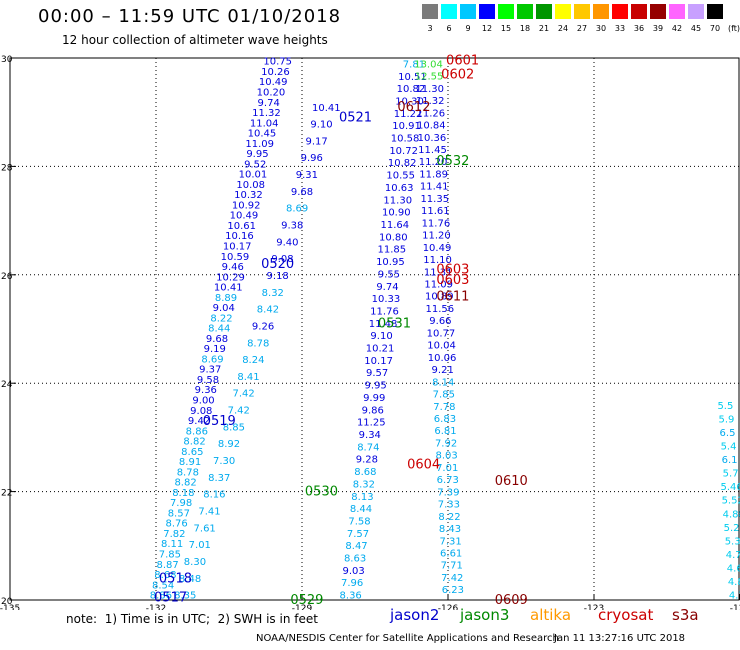  Describe the element at coordinates (432, 138) in the screenshot. I see `swh-value: 10.36` at that location.